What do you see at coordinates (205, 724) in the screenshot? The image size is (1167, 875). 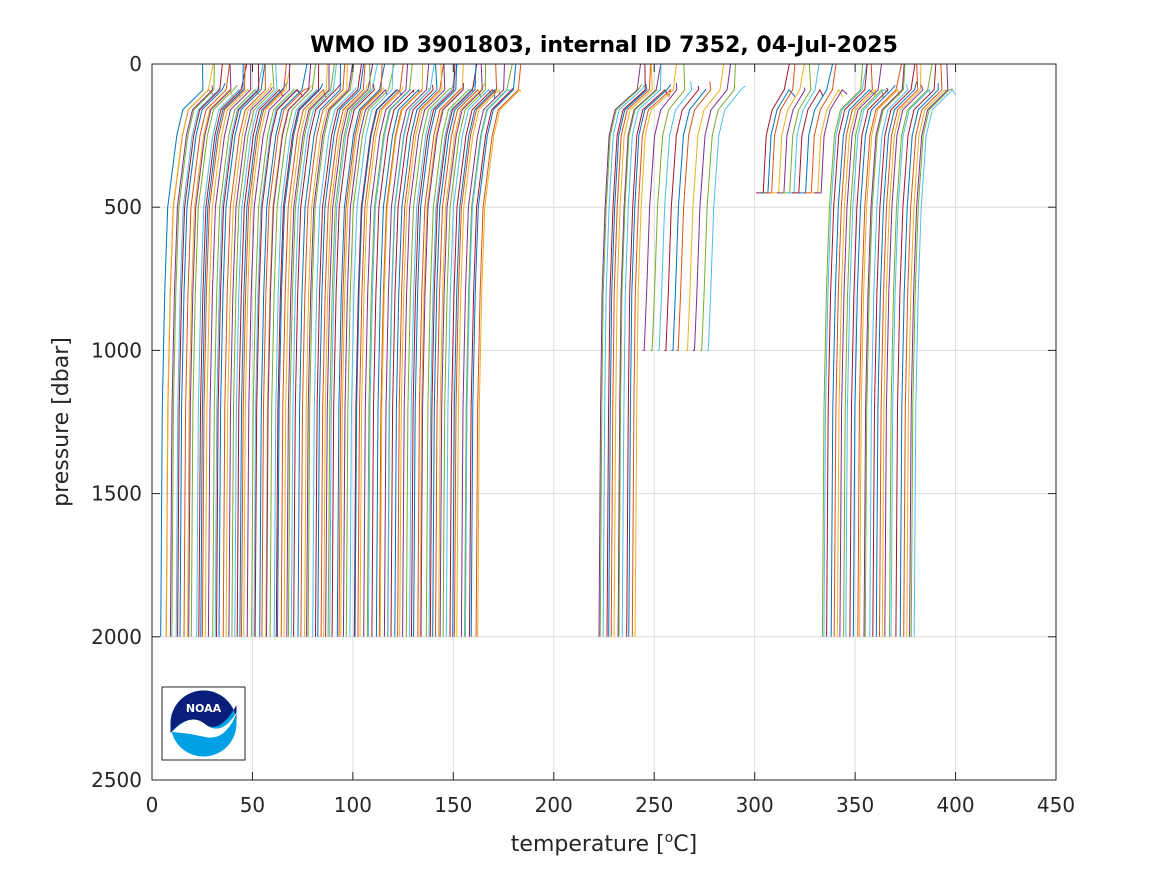 I see `logo-gull-wave` at bounding box center [205, 724].